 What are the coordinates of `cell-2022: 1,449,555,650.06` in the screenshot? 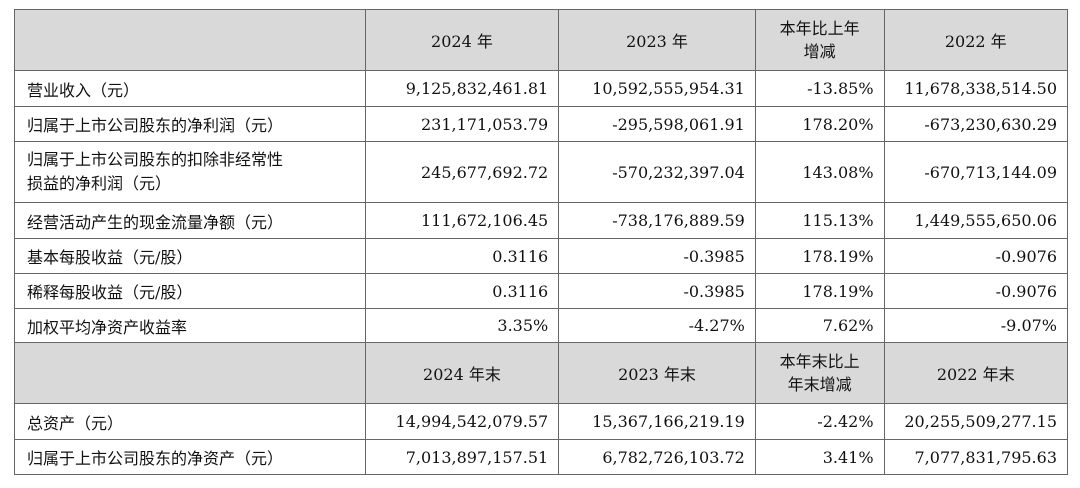 It's located at (976, 220).